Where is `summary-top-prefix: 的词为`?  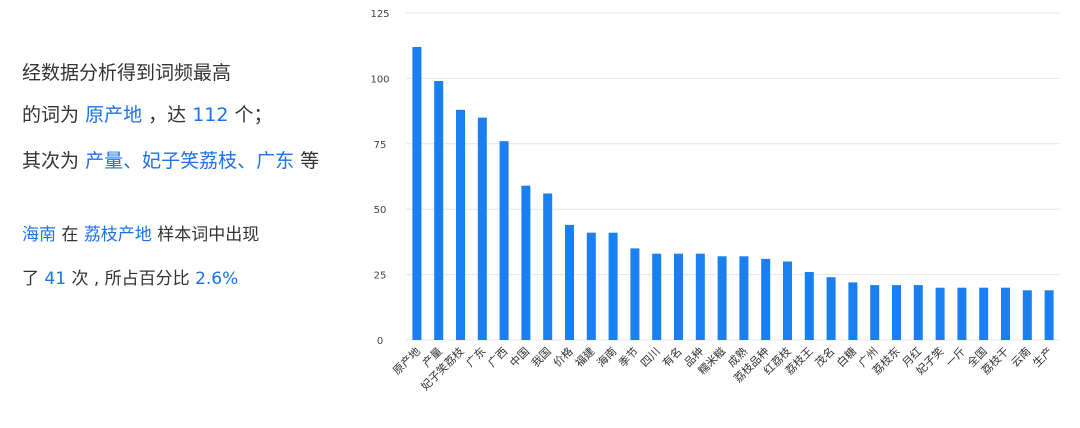
summary-top-prefix: 的词为 is located at coordinates (51, 115).